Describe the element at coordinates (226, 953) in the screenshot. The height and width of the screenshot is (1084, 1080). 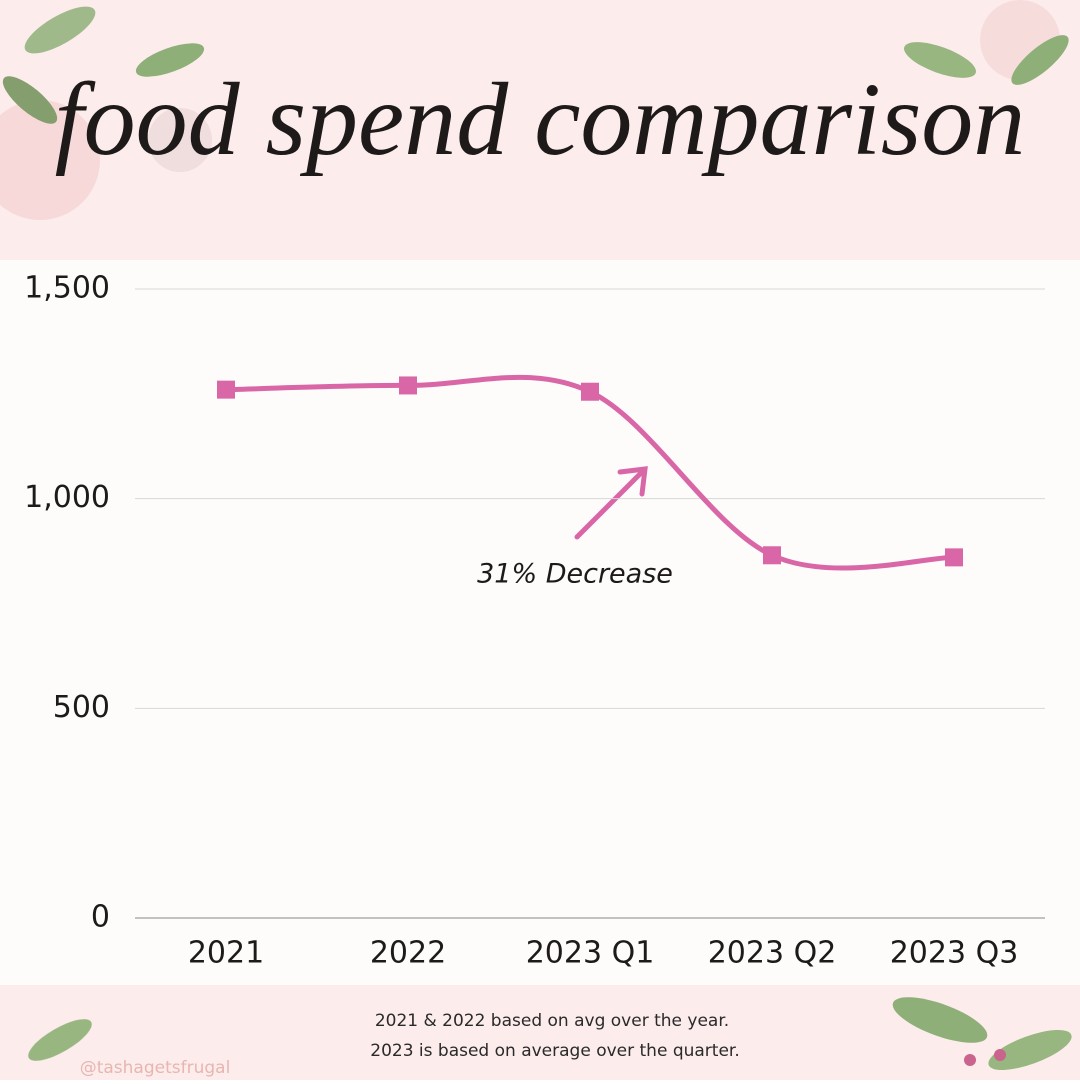
I see `x-tick-label: 2021` at that location.